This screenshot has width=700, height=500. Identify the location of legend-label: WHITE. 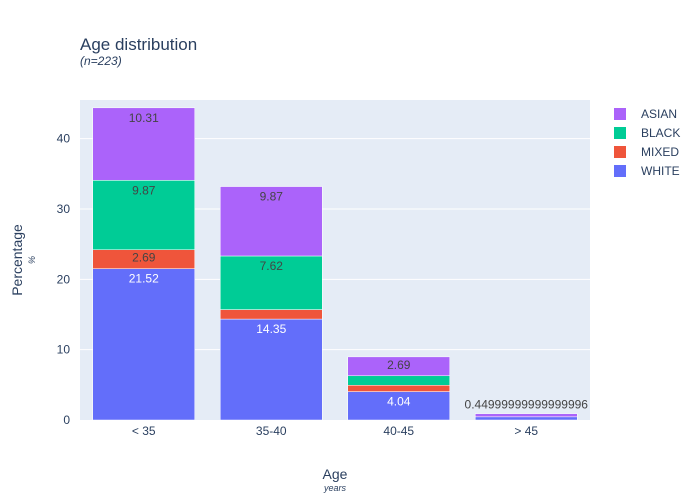
(660, 171).